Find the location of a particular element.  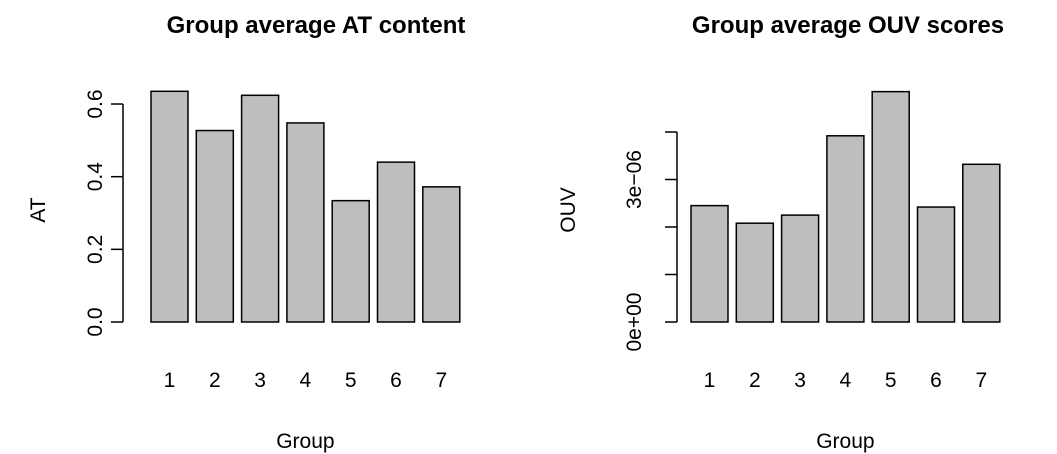

y-tick-label: 0.0 is located at coordinates (95, 321).